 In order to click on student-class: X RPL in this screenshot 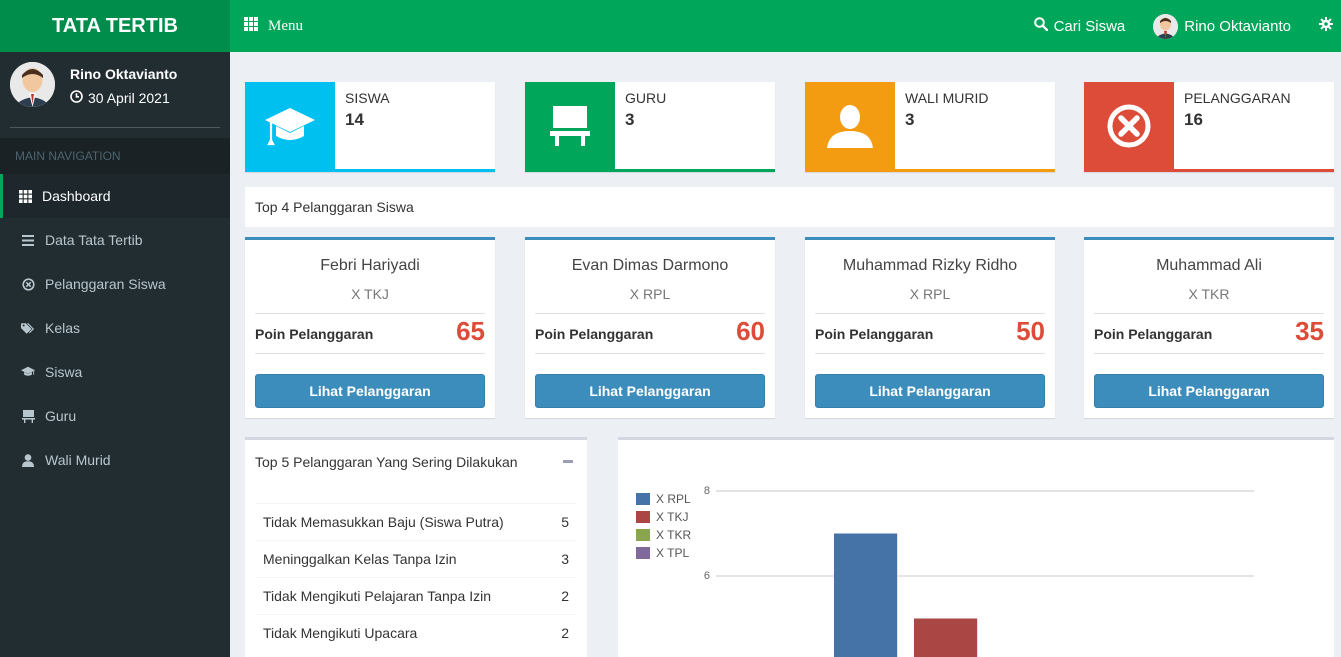, I will do `click(930, 294)`.